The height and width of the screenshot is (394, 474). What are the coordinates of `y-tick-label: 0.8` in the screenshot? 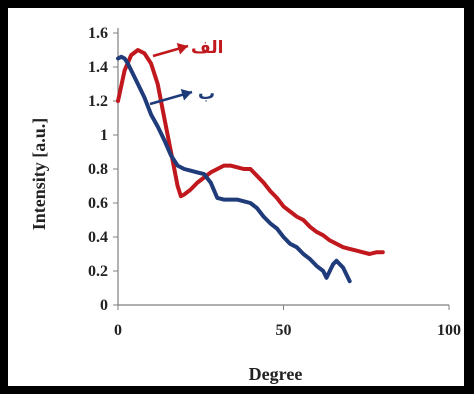 It's located at (98, 169).